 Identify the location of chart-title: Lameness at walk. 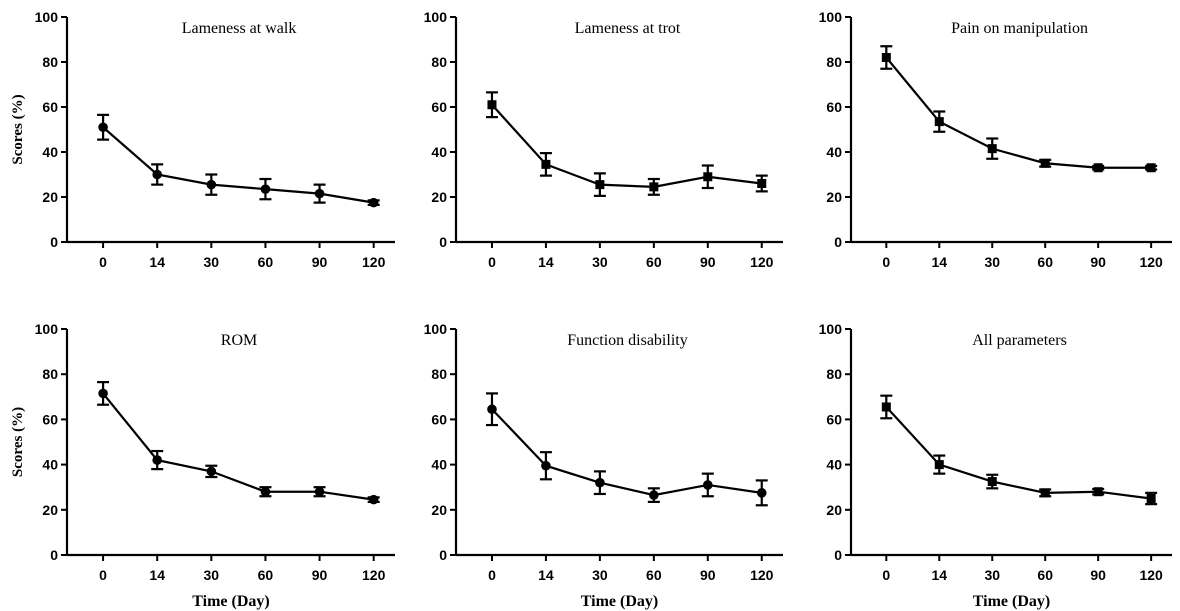
(239, 28).